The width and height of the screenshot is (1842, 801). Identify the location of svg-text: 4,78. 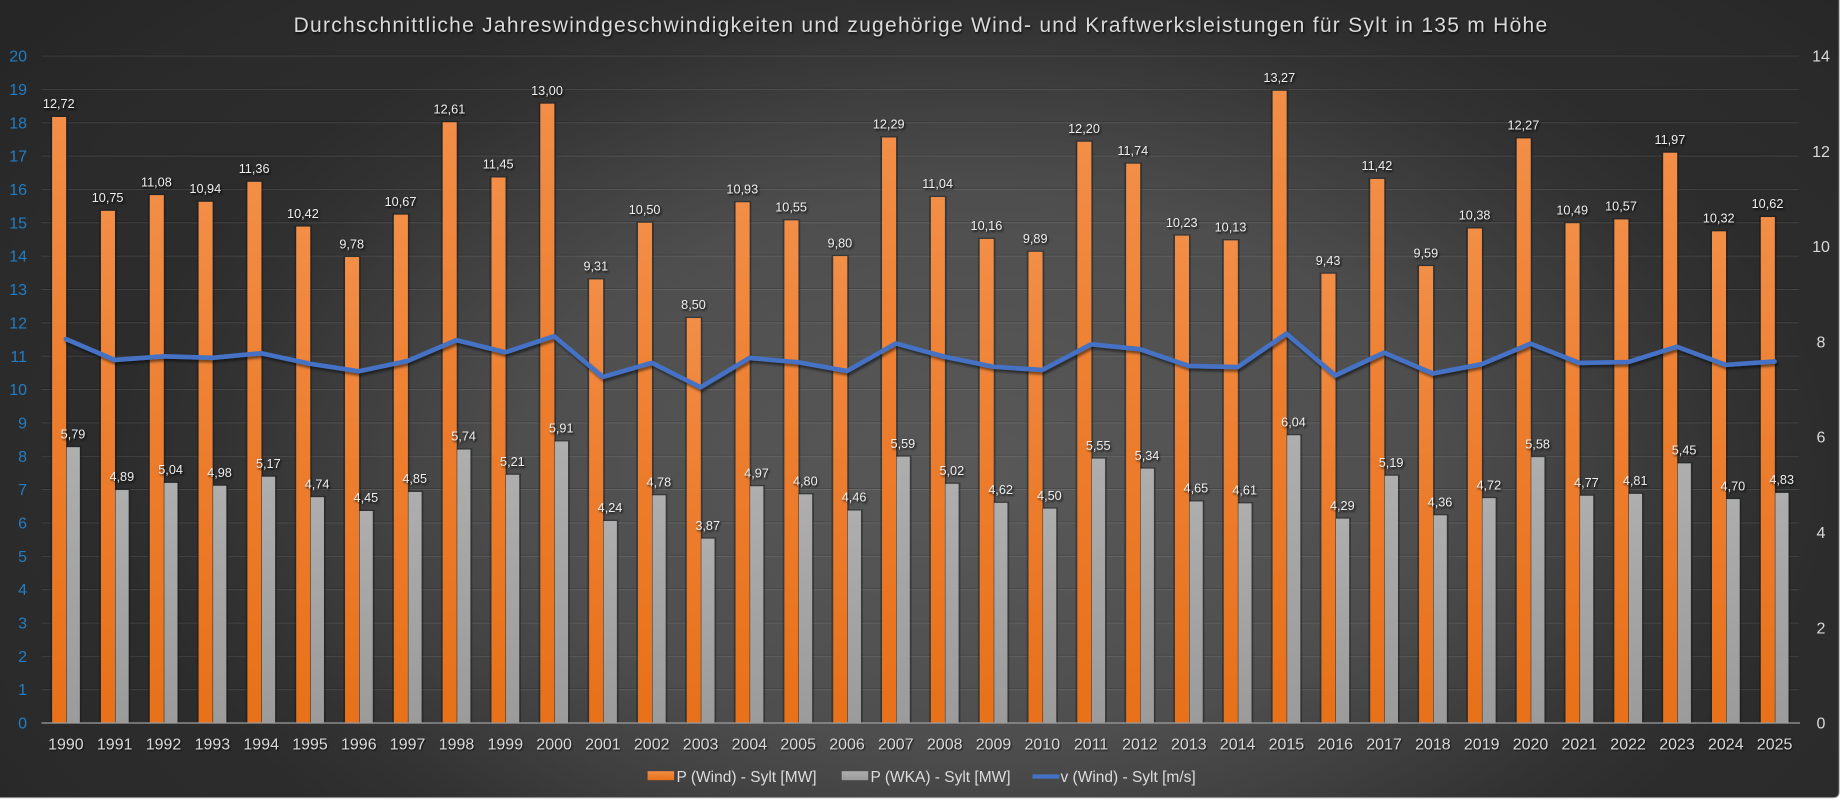
(658, 483).